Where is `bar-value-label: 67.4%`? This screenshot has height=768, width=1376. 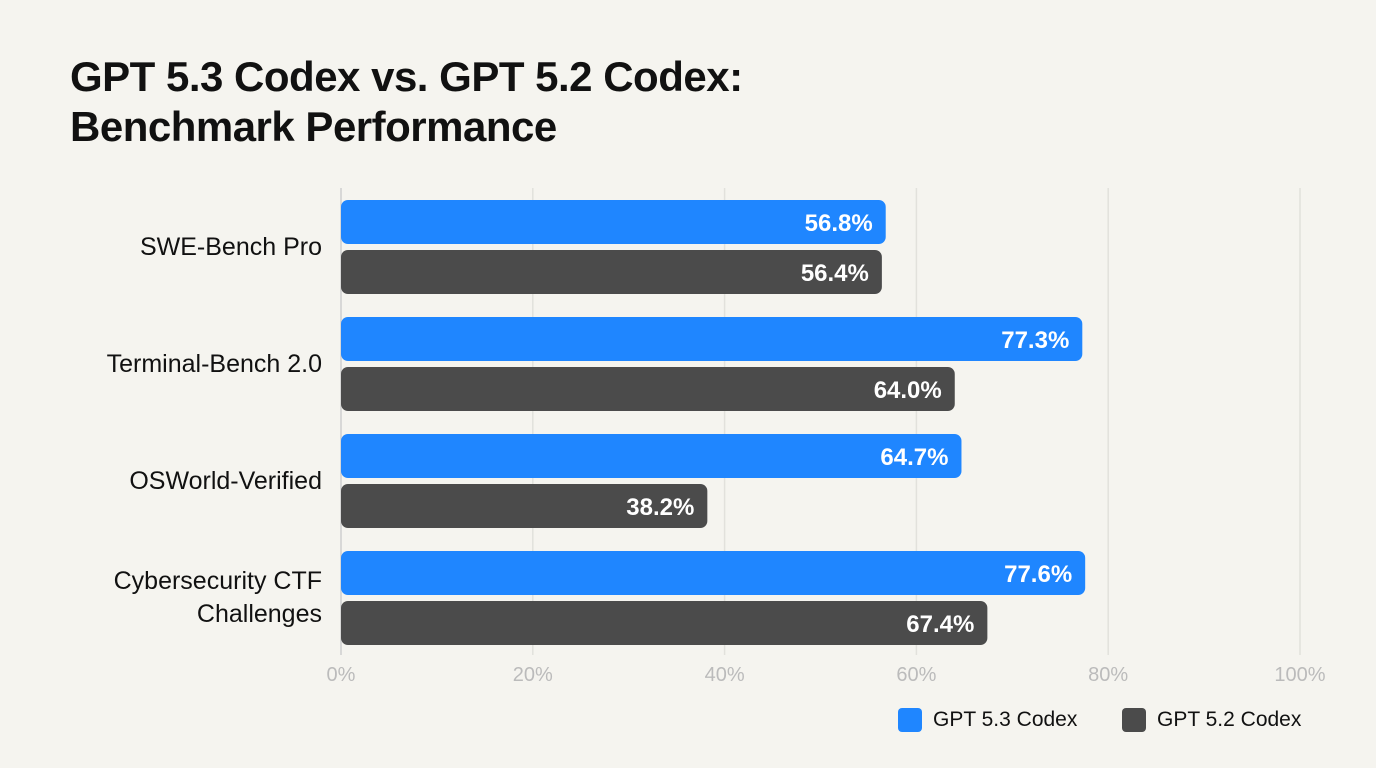 bar-value-label: 67.4% is located at coordinates (940, 624).